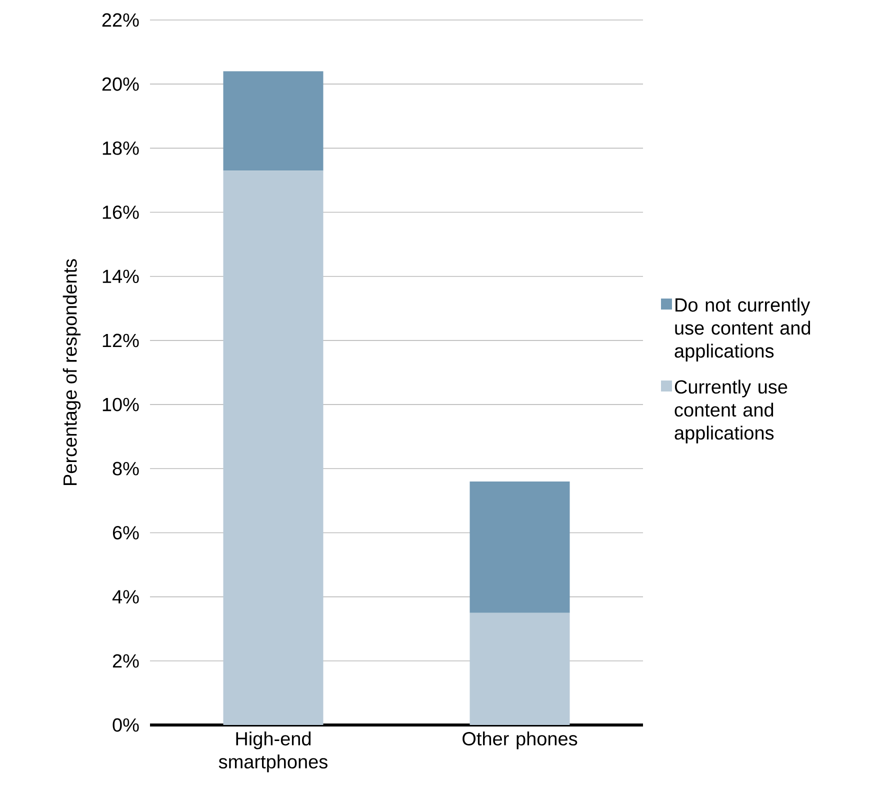 The height and width of the screenshot is (802, 882). Describe the element at coordinates (125, 469) in the screenshot. I see `y-tick-label: 8%` at that location.